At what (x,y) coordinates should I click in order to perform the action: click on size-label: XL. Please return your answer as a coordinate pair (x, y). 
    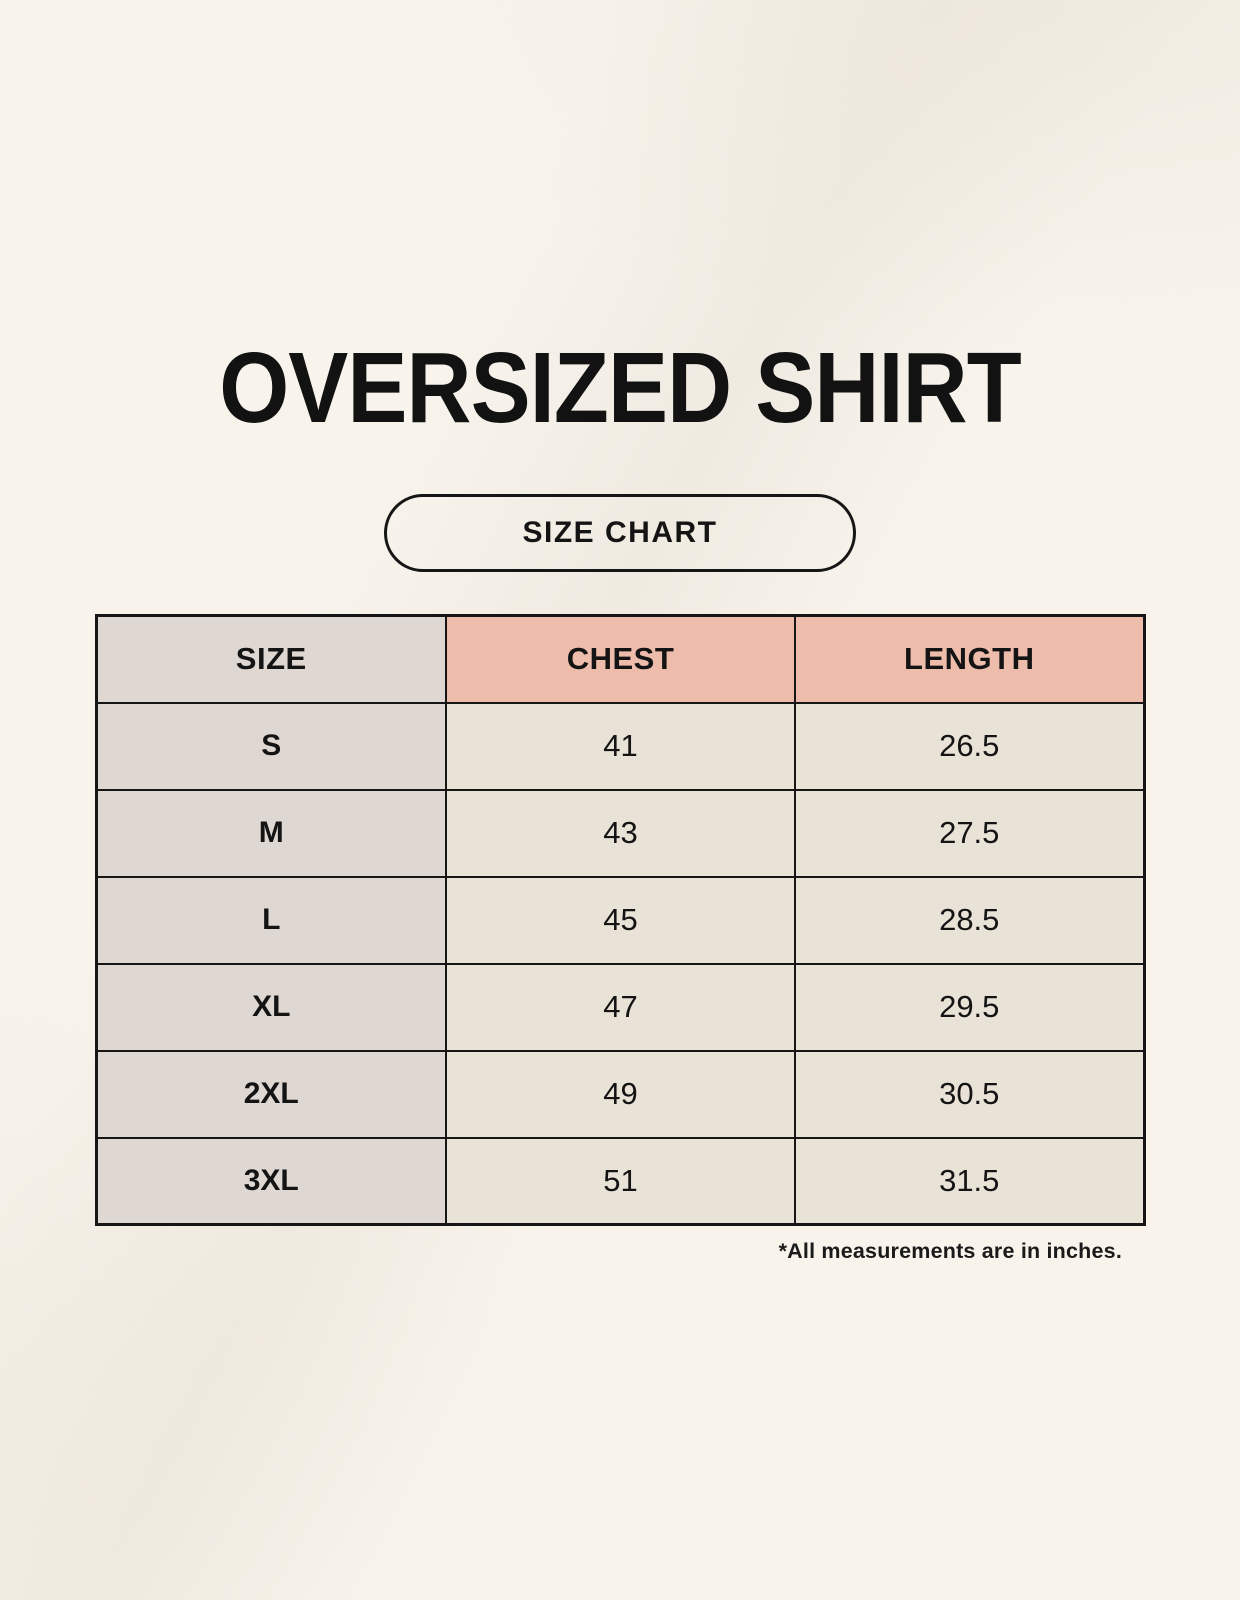
    Looking at the image, I should click on (271, 1007).